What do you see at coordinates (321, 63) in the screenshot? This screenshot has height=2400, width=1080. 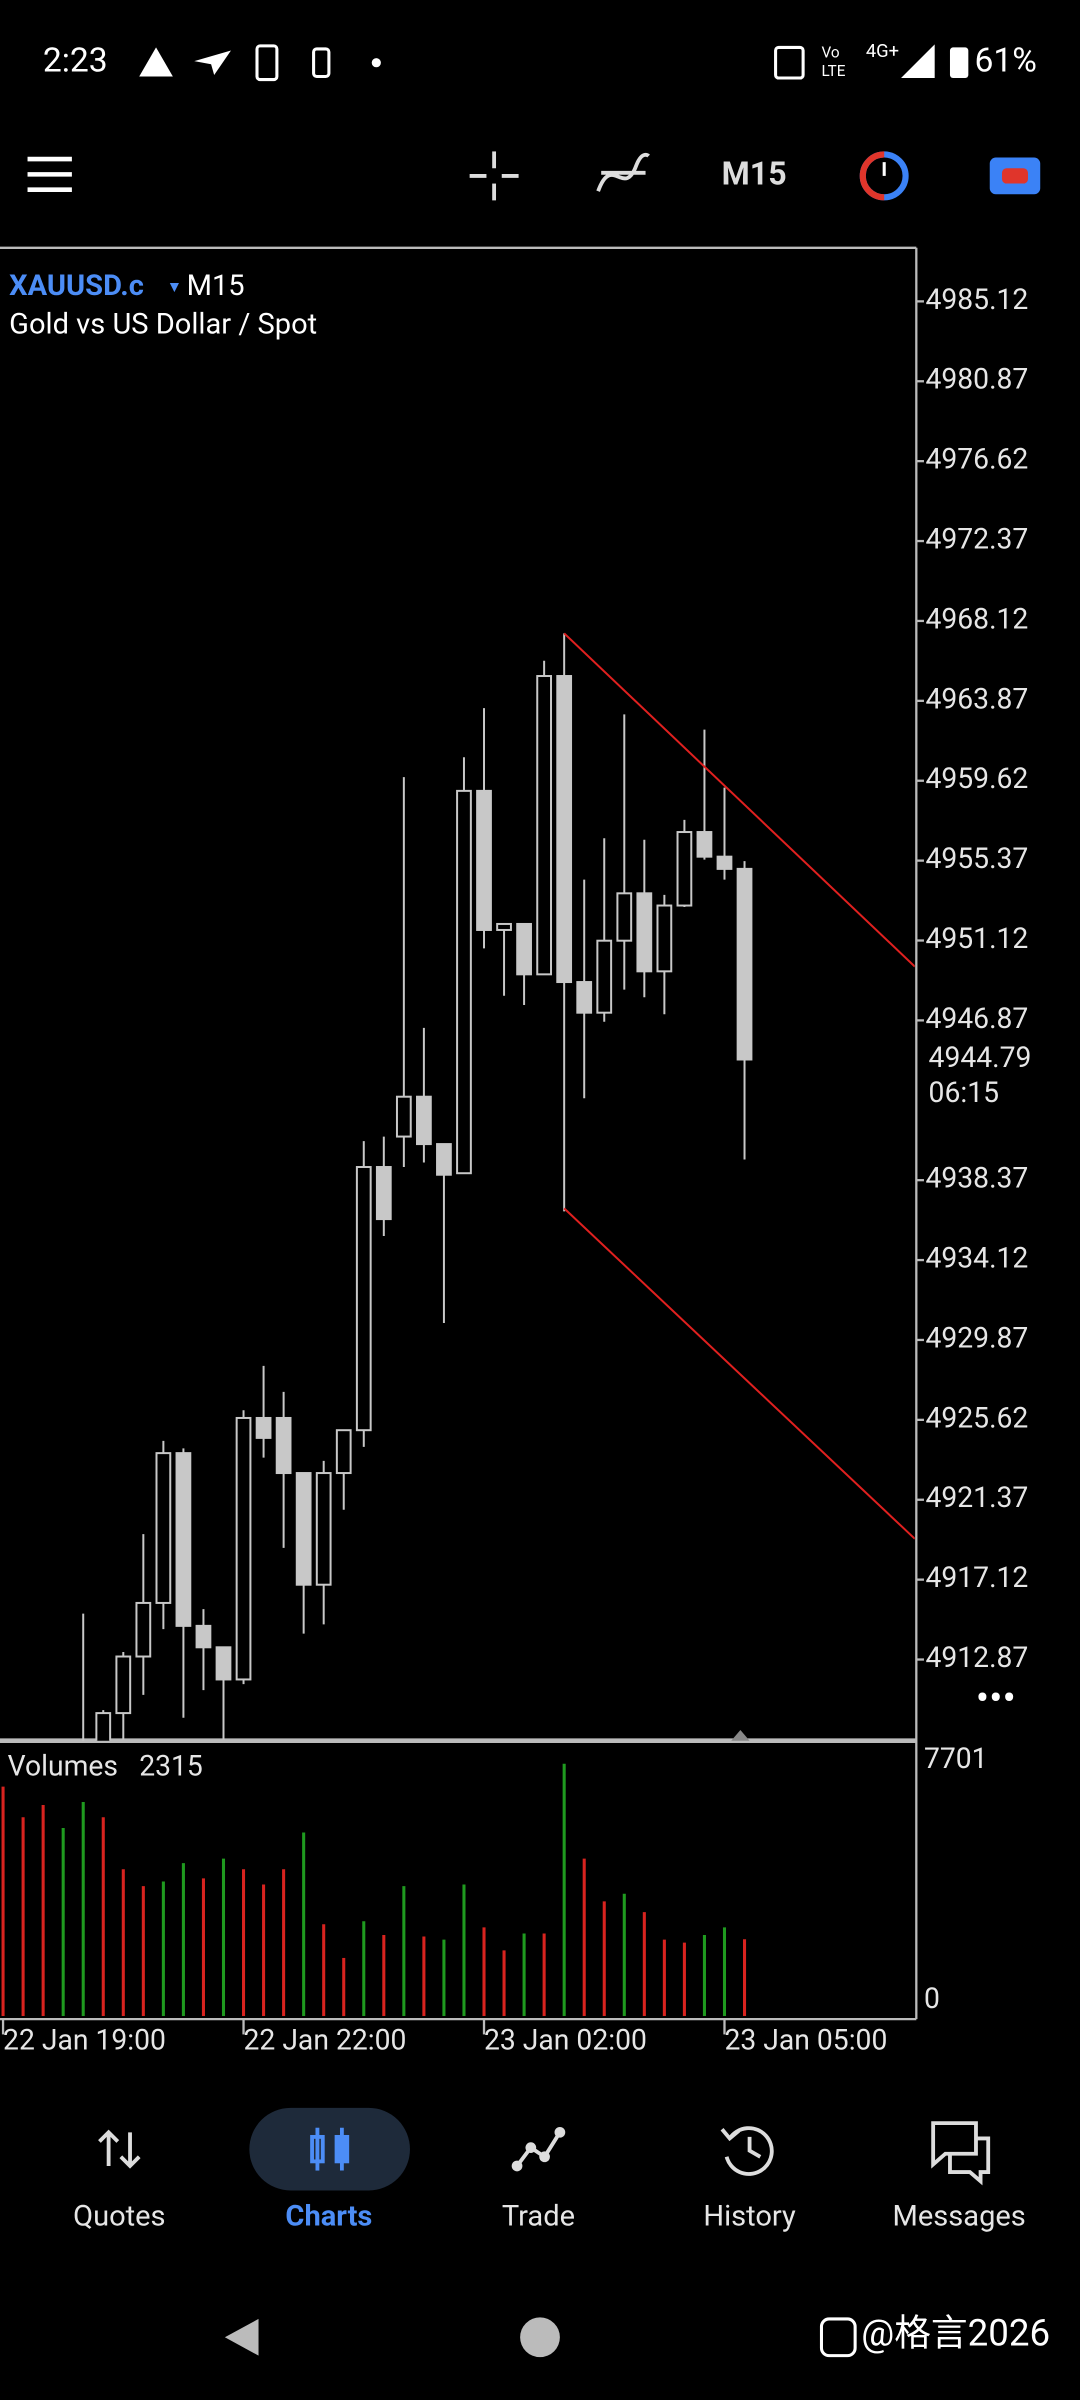 I see `sim-icon` at bounding box center [321, 63].